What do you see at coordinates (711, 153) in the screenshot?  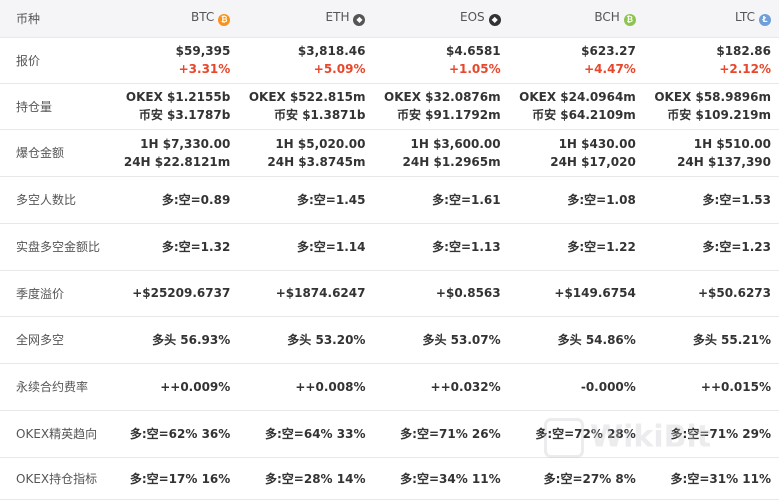 I see `liquidation-cell: 1H $510.00 24H $137,390` at bounding box center [711, 153].